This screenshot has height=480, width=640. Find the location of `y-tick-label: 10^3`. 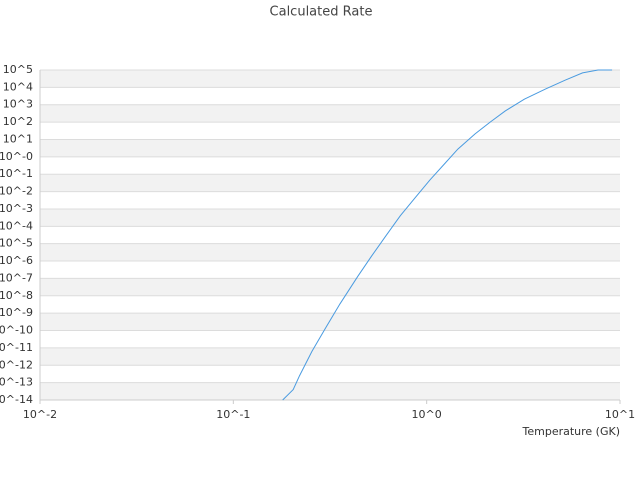

y-tick-label: 10^3 is located at coordinates (18, 104).